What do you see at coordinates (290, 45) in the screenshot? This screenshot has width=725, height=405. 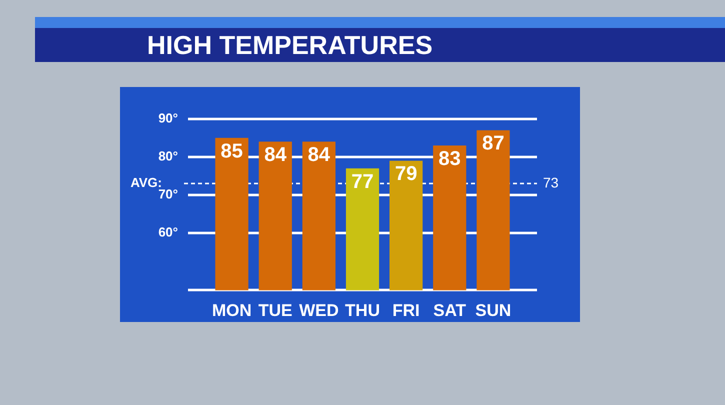 I see `chart-title: HIGH TEMPERATURES` at bounding box center [290, 45].